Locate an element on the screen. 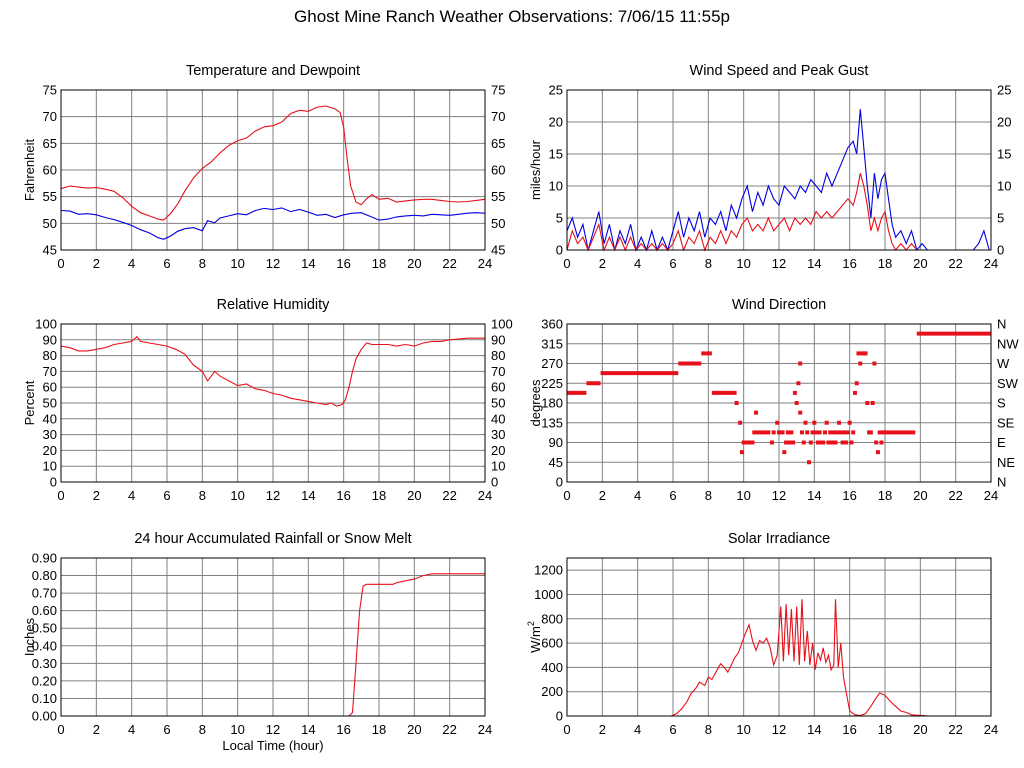 This screenshot has height=768, width=1024. right-tick-label: 30 is located at coordinates (498, 434).